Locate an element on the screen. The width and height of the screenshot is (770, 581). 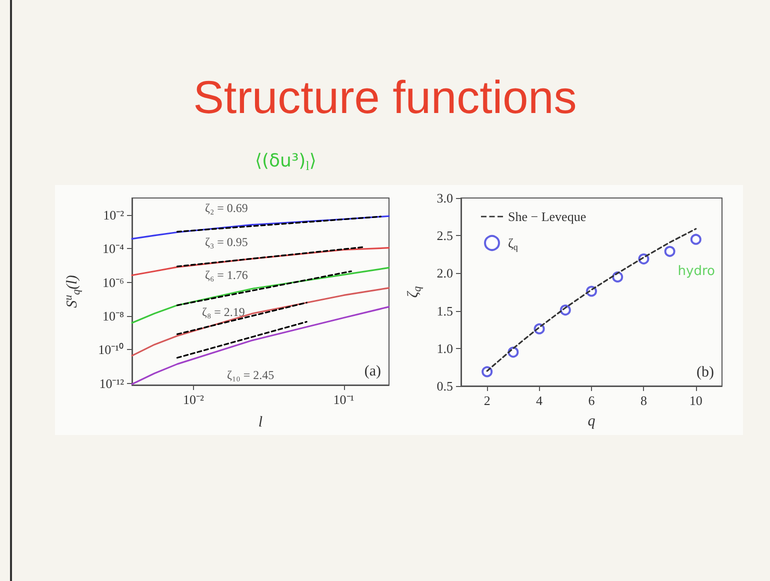
y-tick-label: 3.0 is located at coordinates (444, 198).